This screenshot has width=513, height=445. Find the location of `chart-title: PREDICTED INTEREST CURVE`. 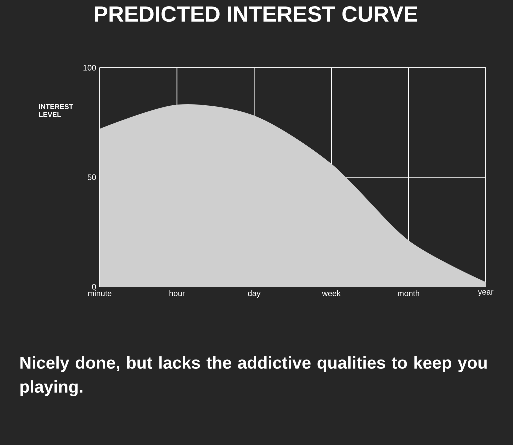

chart-title: PREDICTED INTEREST CURVE is located at coordinates (256, 14).